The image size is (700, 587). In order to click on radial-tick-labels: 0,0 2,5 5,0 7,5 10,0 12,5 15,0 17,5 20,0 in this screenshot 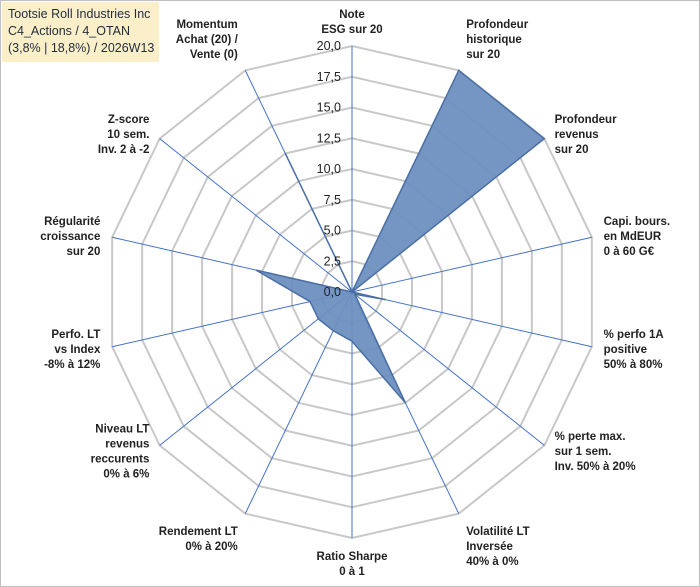, I will do `click(329, 169)`.